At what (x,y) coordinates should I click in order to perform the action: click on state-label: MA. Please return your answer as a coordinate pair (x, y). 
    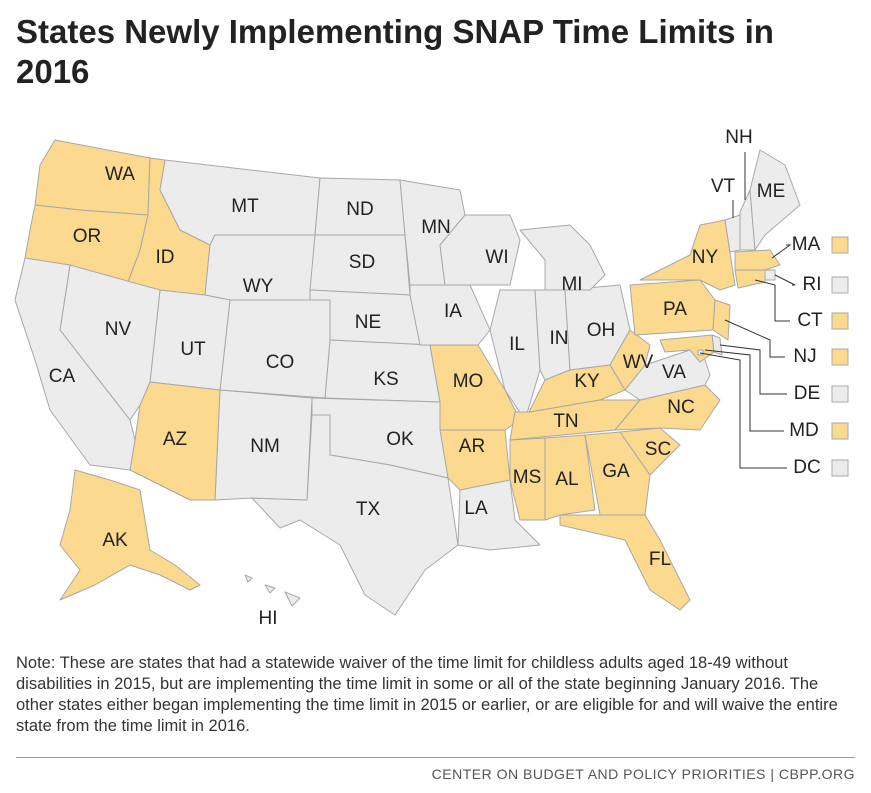
    Looking at the image, I should click on (806, 244).